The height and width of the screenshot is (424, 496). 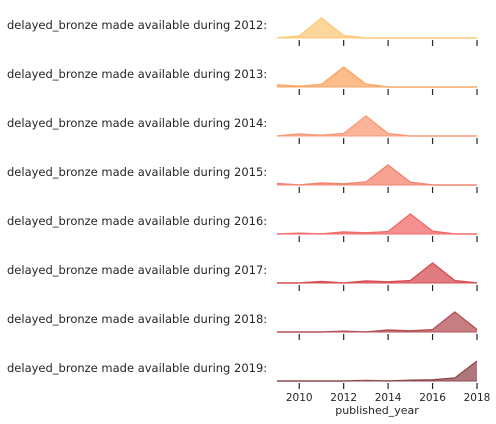 I want to click on x-tick-label: 2016, so click(x=432, y=398).